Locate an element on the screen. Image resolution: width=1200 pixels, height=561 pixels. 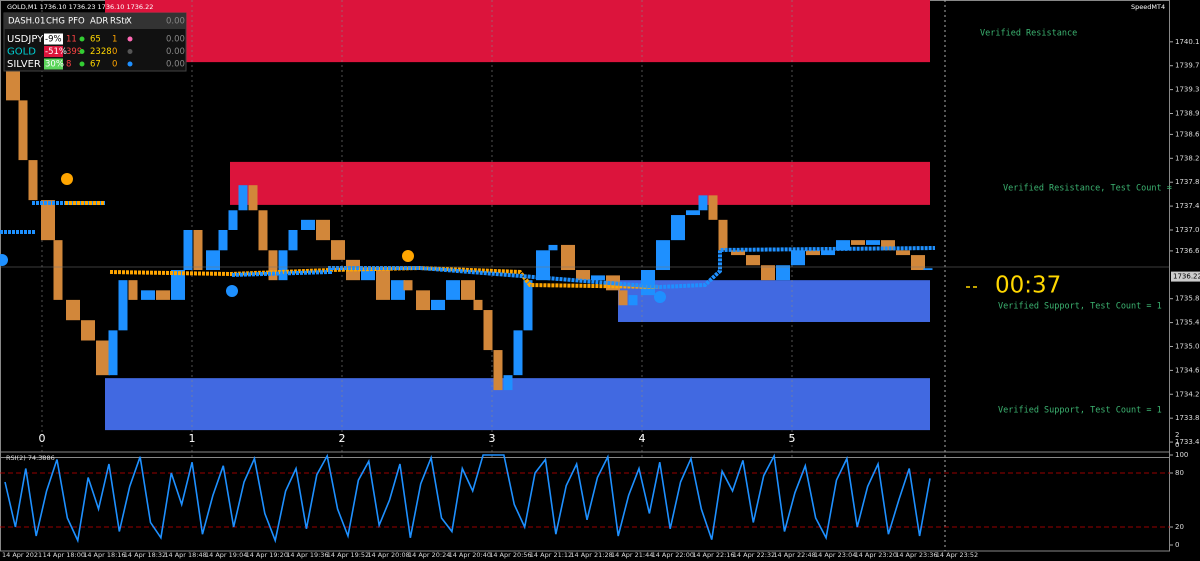
price-tick-label: 1738.95 is located at coordinates (1187, 114).